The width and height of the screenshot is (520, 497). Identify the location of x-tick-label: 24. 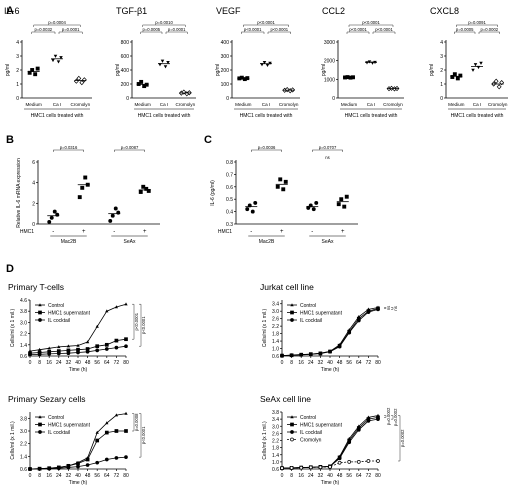
(59, 363).